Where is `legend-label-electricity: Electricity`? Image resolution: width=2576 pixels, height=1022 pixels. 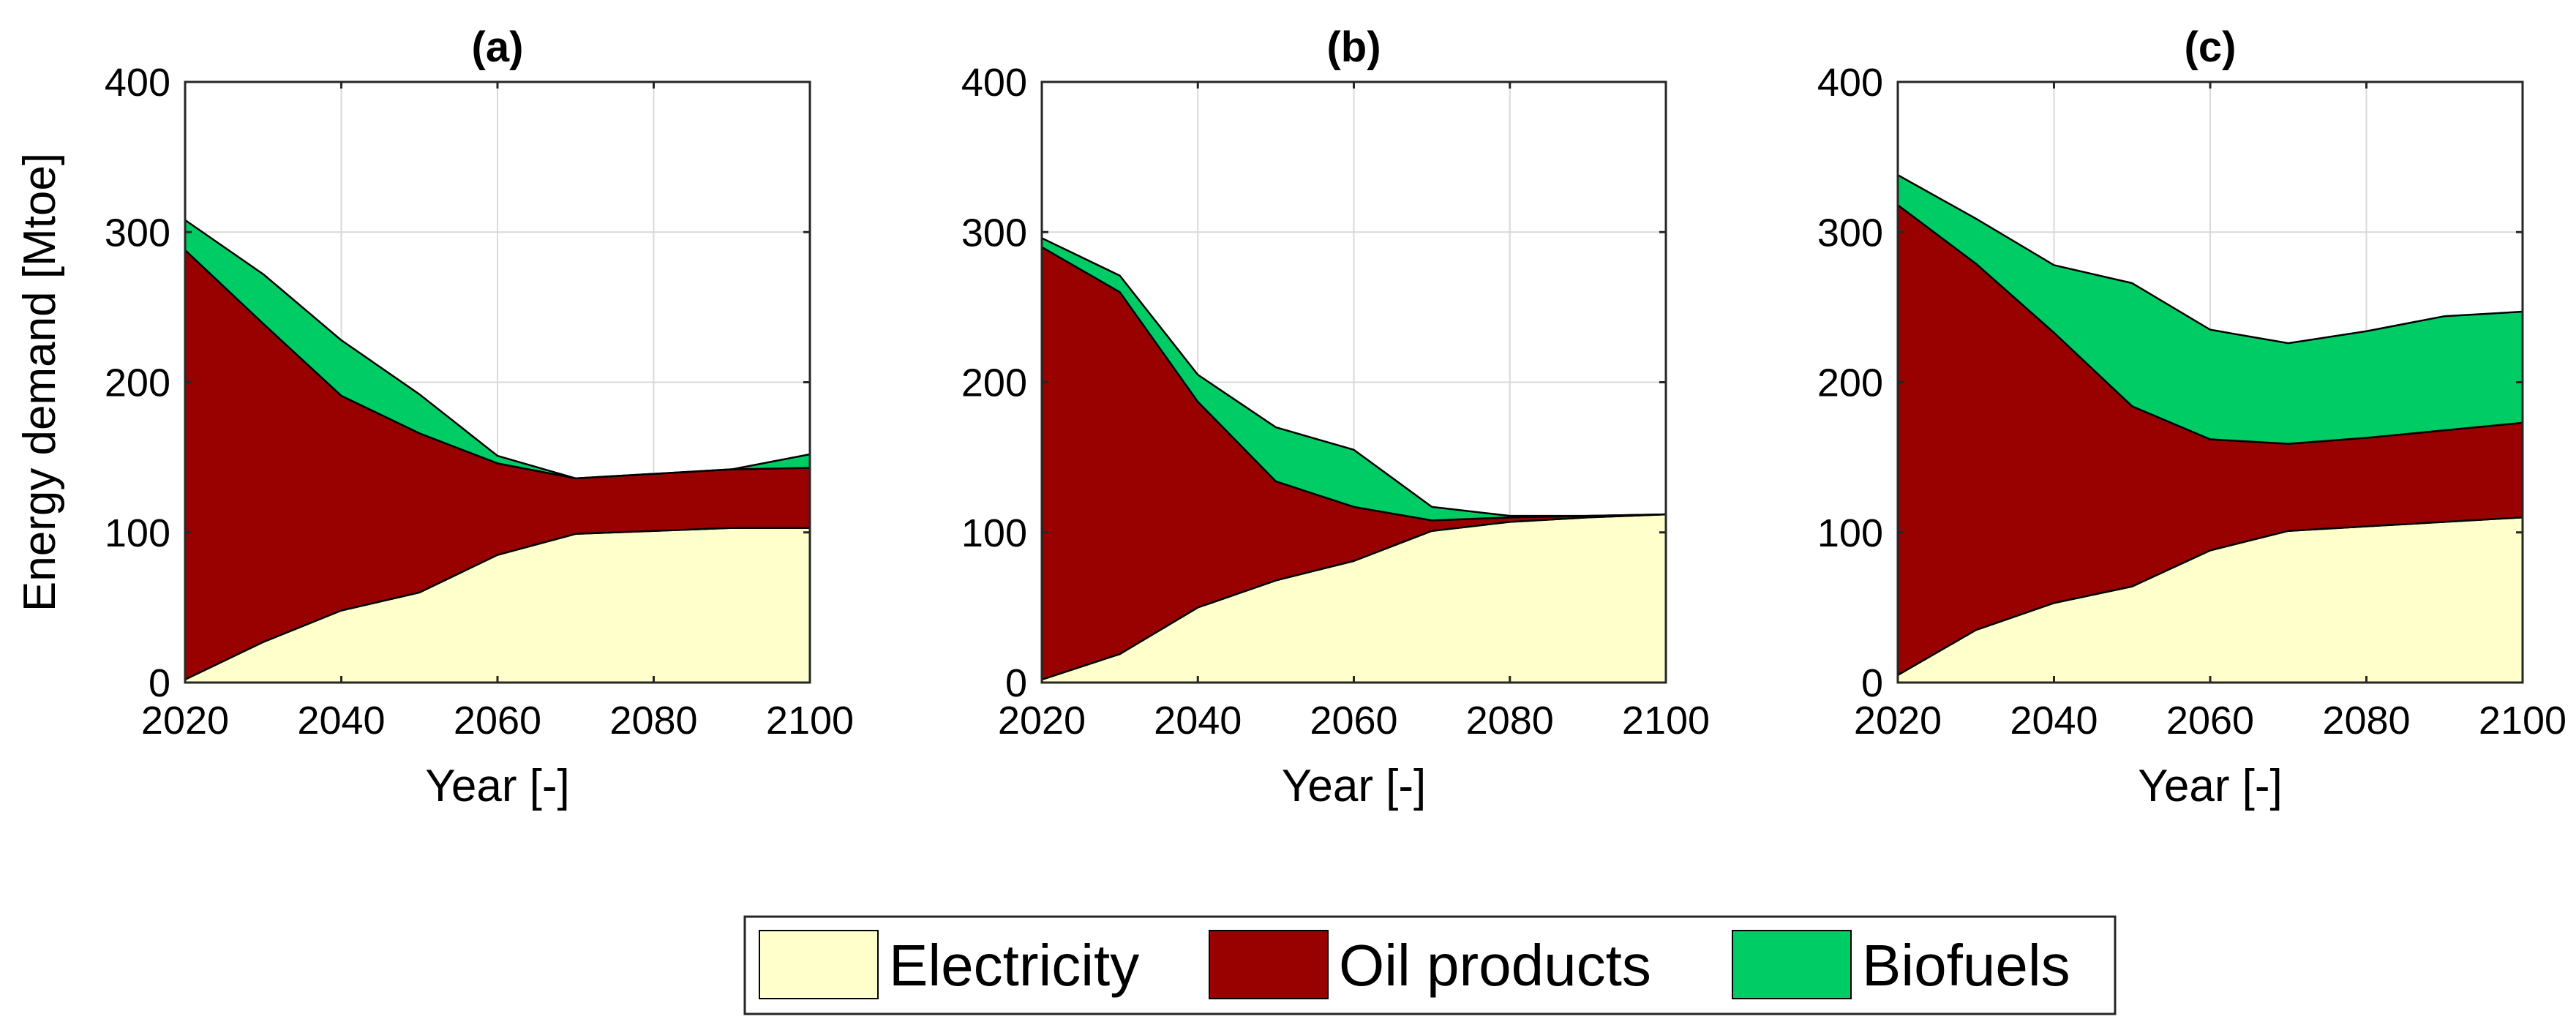 legend-label-electricity: Electricity is located at coordinates (1014, 965).